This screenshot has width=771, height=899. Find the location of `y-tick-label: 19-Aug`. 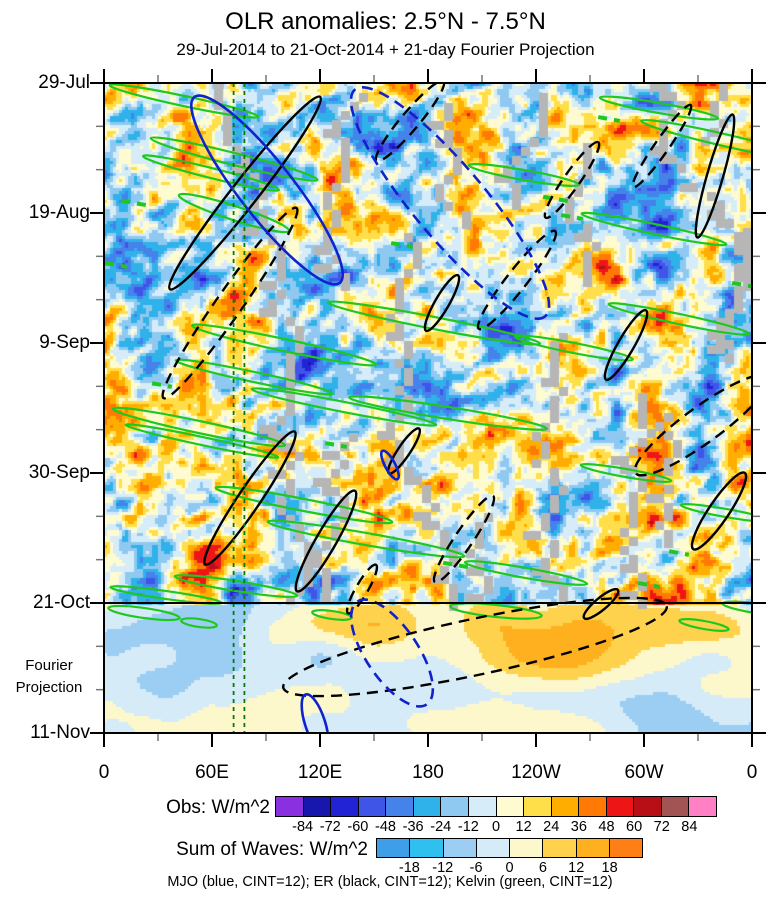

y-tick-label: 19-Aug is located at coordinates (59, 212).